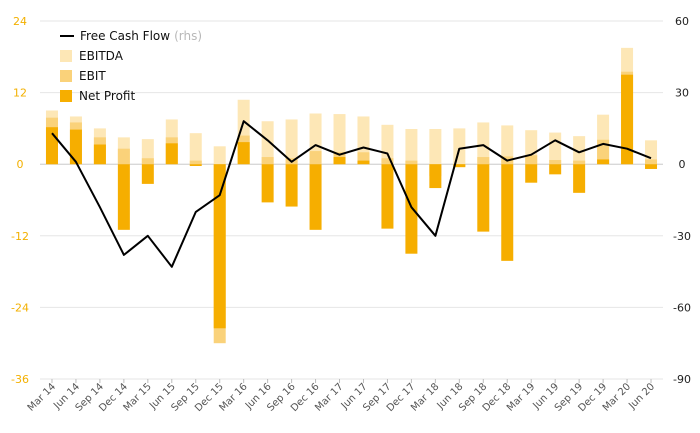 This screenshot has width=700, height=433. What do you see at coordinates (682, 164) in the screenshot?
I see `right-axis-tick-label: 0` at bounding box center [682, 164].